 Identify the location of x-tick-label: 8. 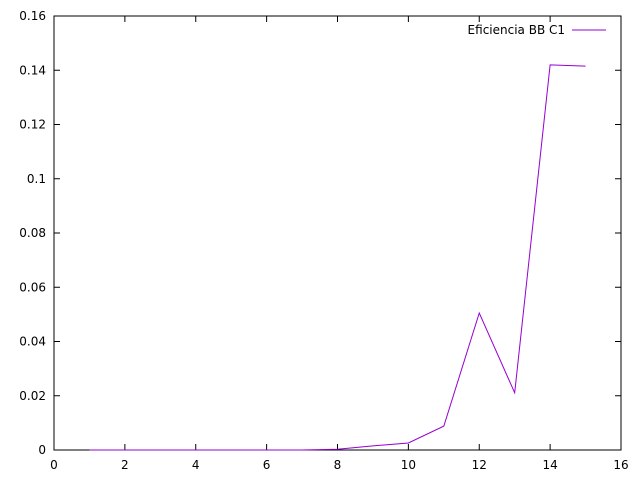
(338, 465).